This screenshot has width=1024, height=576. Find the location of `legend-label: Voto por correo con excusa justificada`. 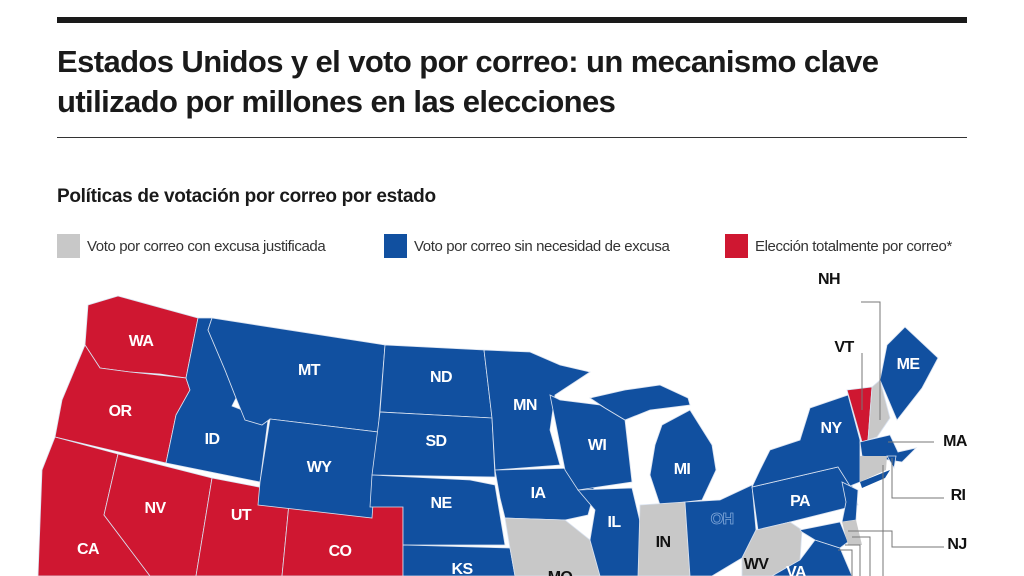

legend-label: Voto por correo con excusa justificada is located at coordinates (206, 246).